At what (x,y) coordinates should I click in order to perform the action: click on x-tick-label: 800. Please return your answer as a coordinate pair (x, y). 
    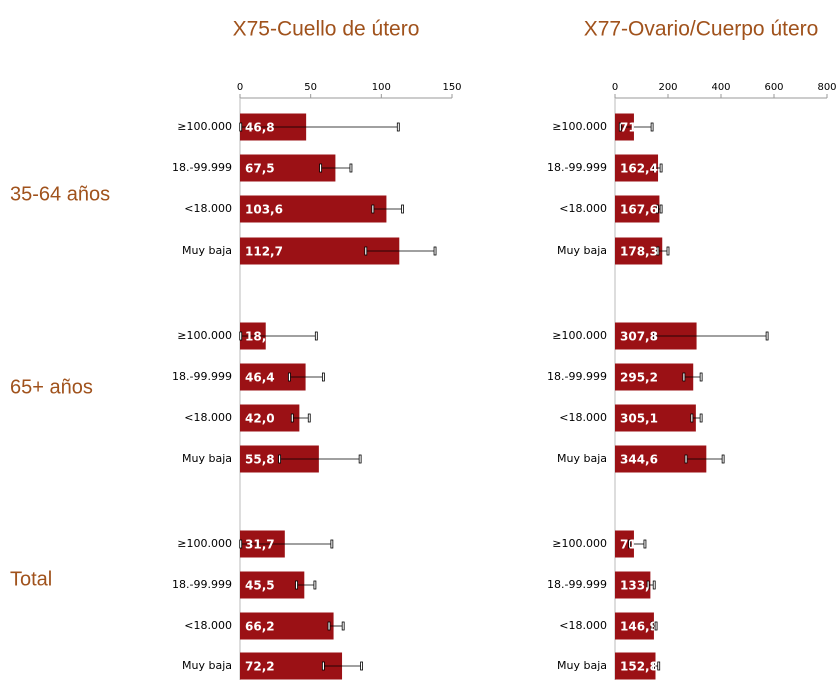
    Looking at the image, I should click on (826, 87).